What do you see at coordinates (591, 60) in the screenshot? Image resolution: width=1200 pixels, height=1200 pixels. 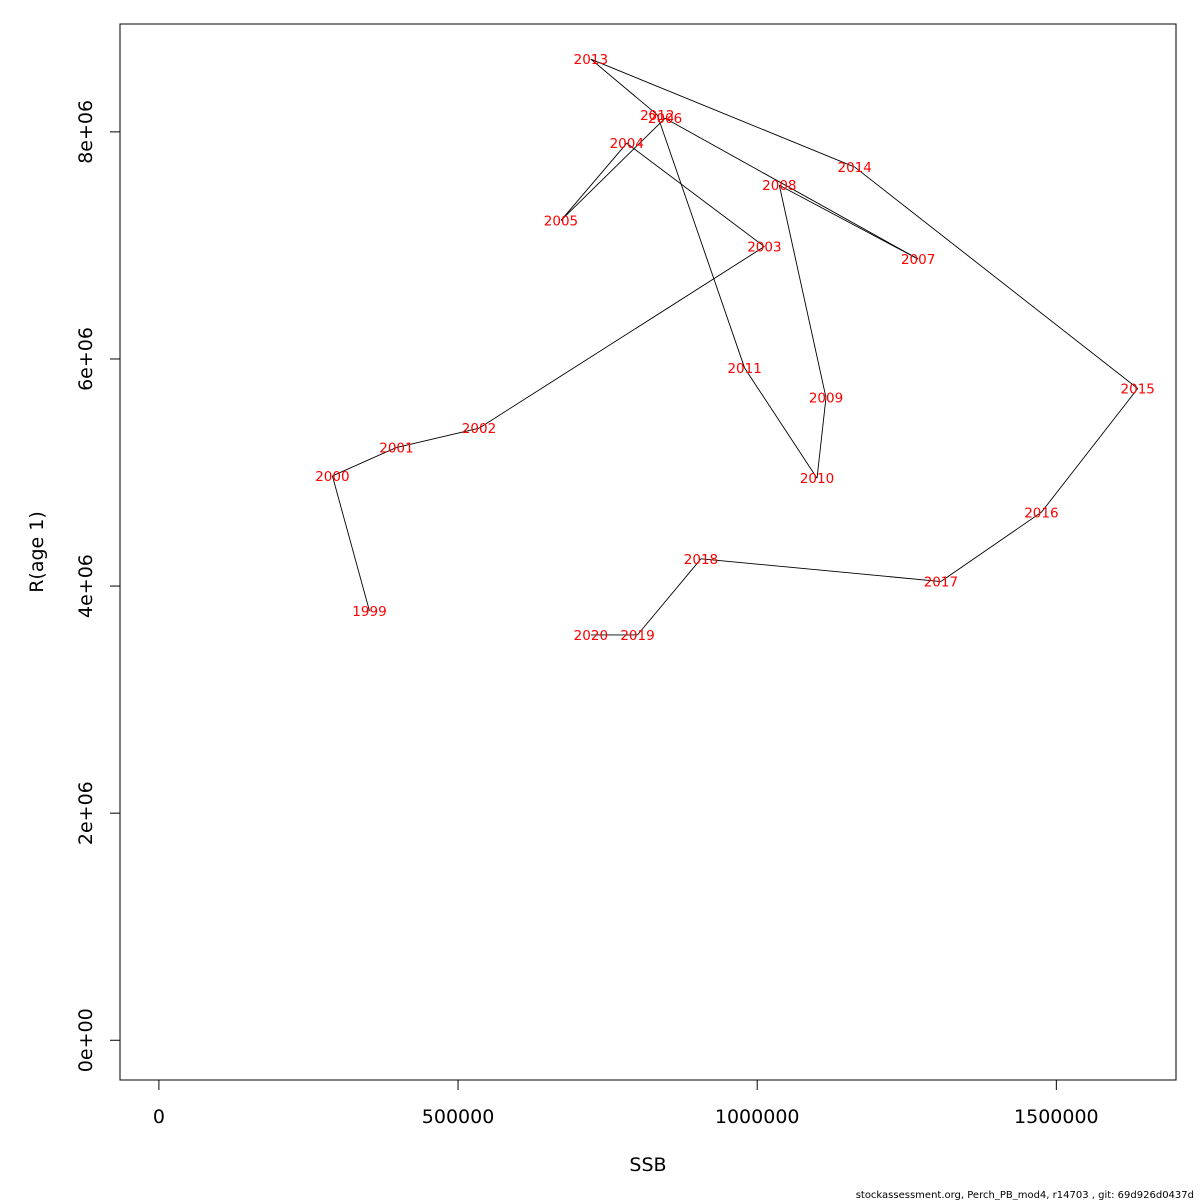 I see `point-label: 2013` at bounding box center [591, 60].